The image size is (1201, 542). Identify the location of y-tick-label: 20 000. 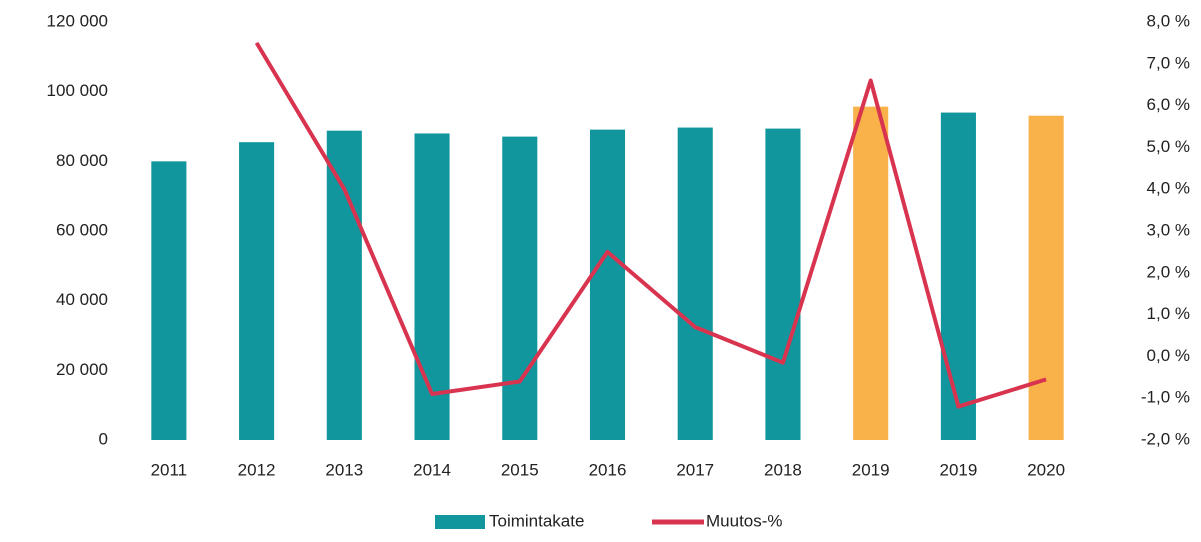
(82, 369).